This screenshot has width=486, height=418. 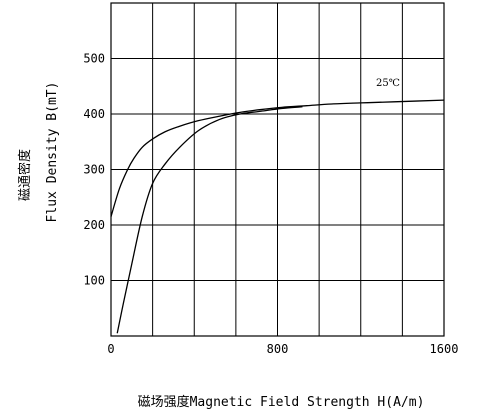 I want to click on x-axis-label: 磁场强度Magnetic Field Strength H(A/m), so click(x=281, y=402).